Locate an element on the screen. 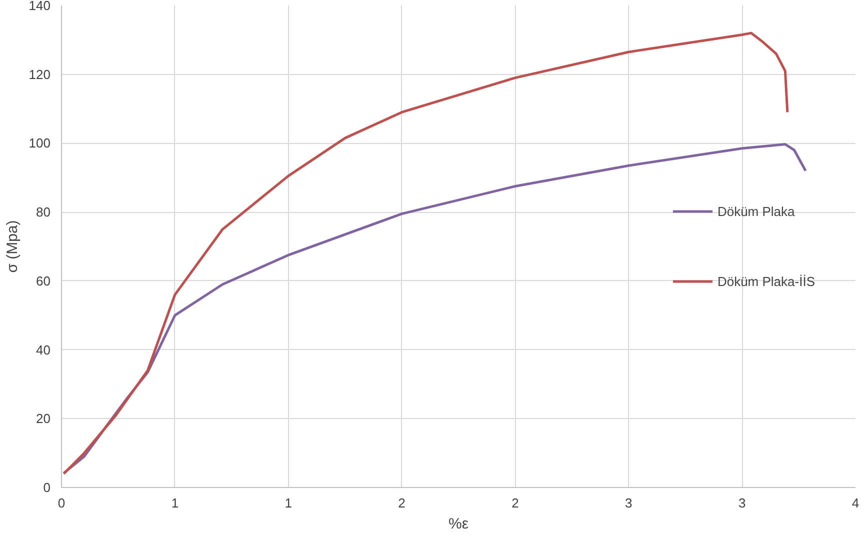 This screenshot has height=541, width=866. y-tick-label: 40 is located at coordinates (43, 350).